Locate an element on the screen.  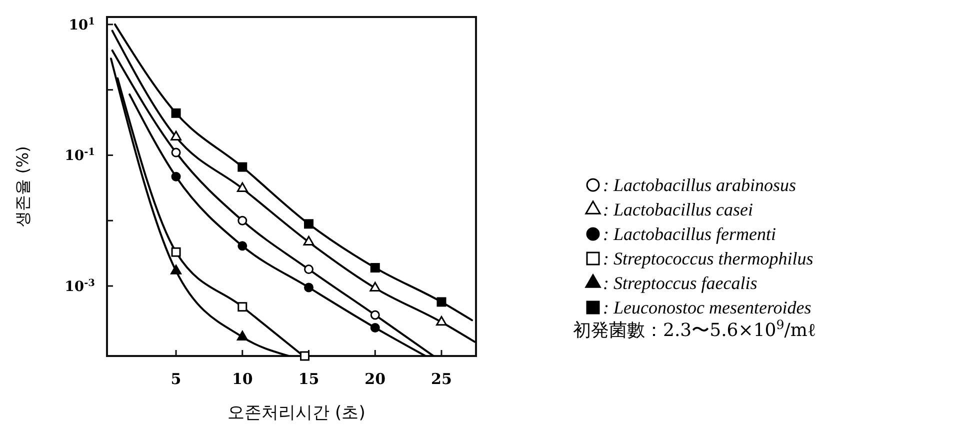
x-tick-label: 15 is located at coordinates (309, 379).